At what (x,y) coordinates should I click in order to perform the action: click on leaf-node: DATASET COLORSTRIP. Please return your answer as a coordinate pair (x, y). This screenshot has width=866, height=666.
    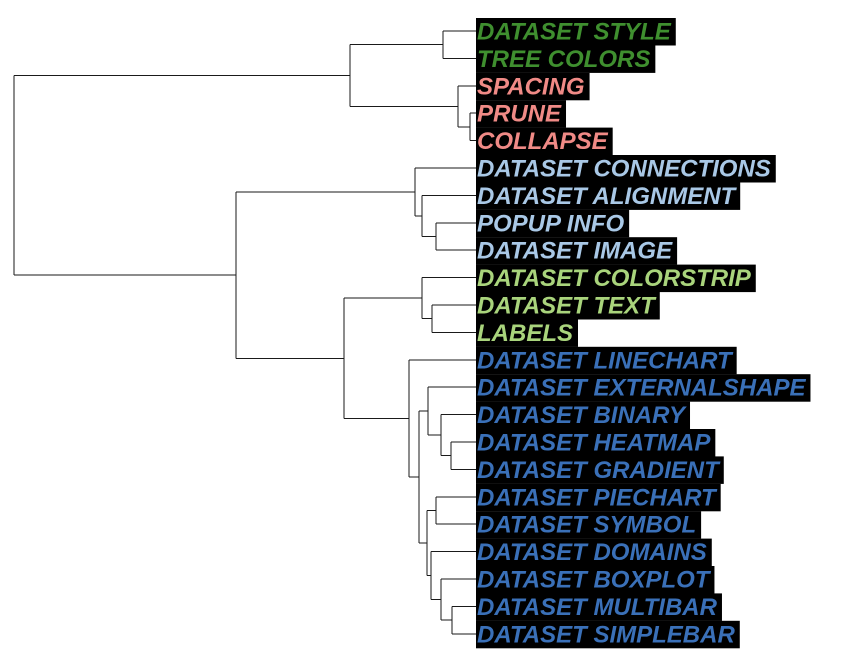
    Looking at the image, I should click on (616, 278).